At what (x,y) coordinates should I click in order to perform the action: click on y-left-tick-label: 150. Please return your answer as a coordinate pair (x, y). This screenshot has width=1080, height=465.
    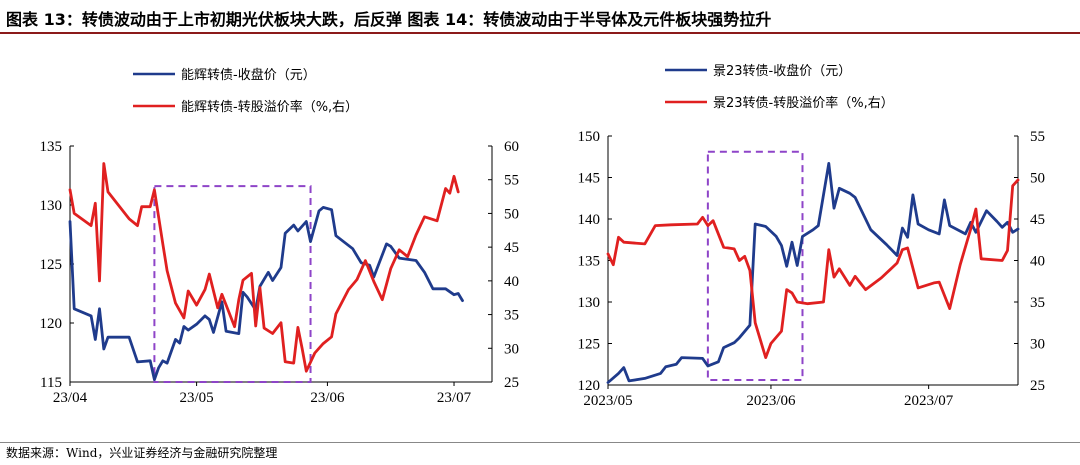
    Looking at the image, I should click on (589, 137).